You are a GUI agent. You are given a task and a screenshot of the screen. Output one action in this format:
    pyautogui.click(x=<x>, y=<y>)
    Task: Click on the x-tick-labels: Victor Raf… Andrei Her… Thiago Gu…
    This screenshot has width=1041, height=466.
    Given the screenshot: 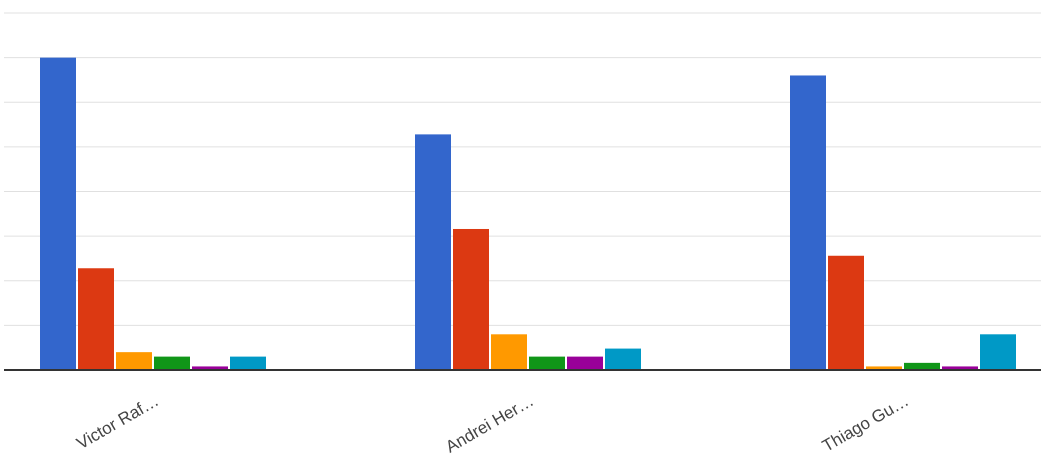 What is the action you would take?
    pyautogui.click(x=492, y=424)
    